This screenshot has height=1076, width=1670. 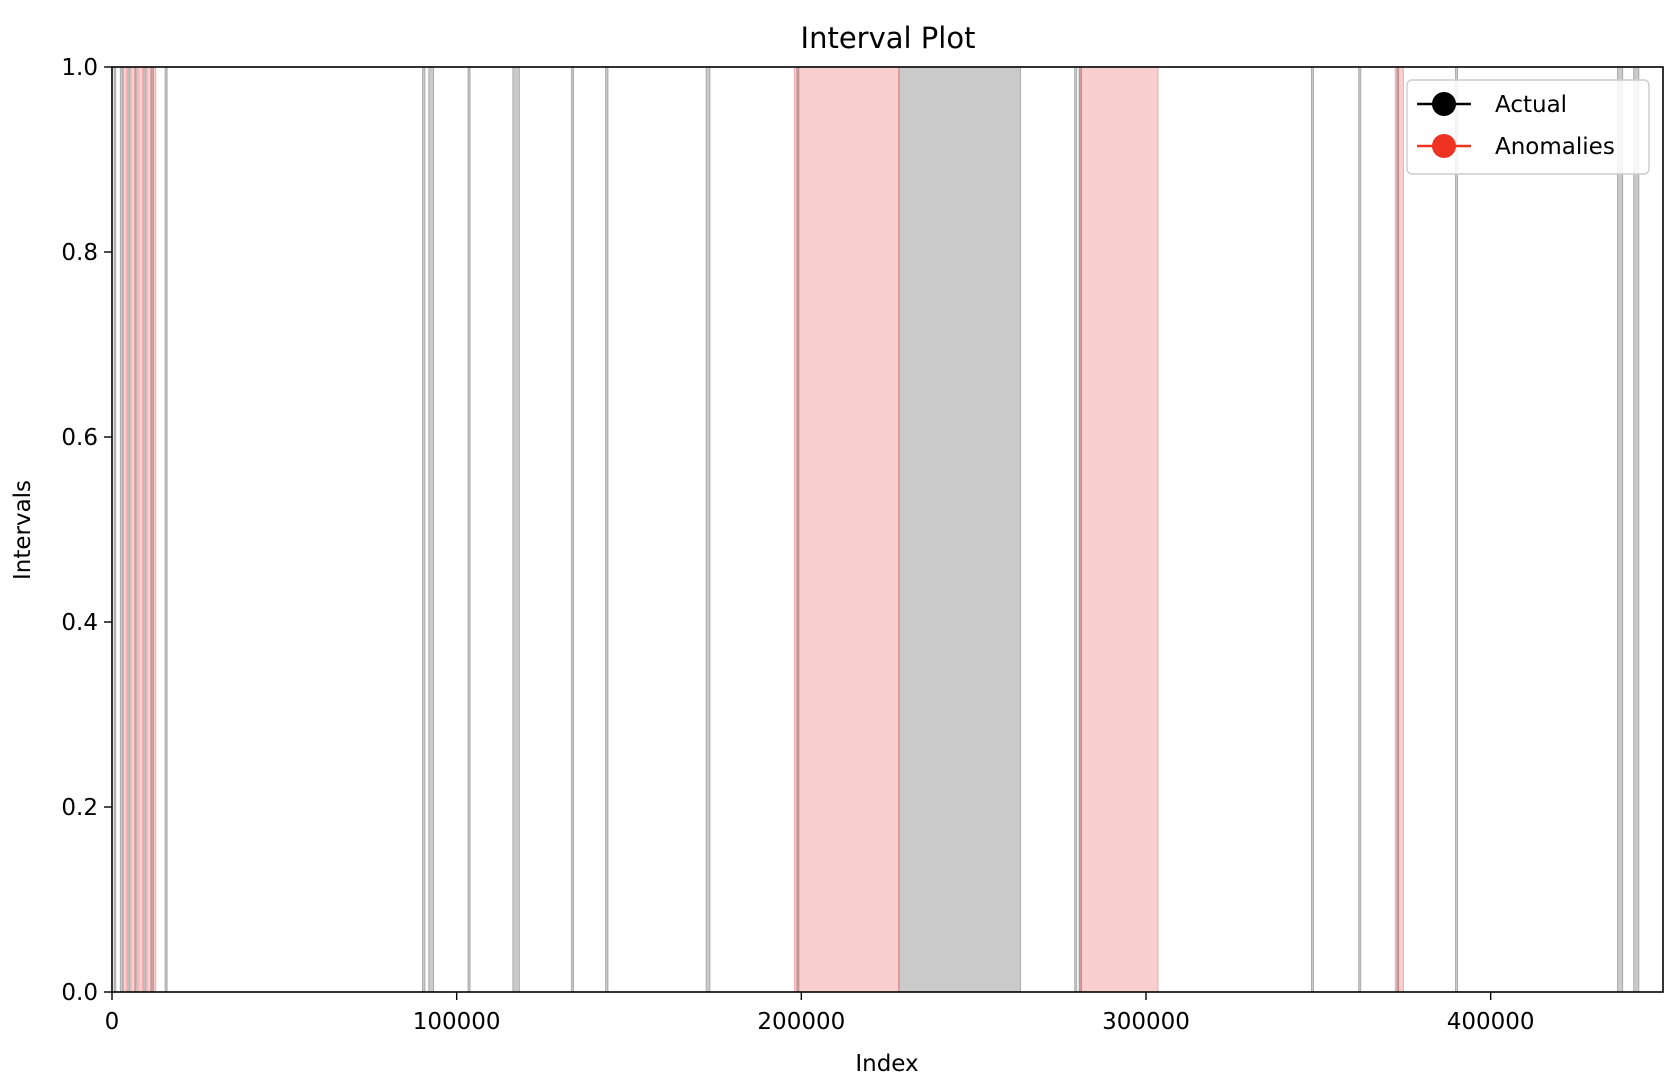 I want to click on legend-item-anomalies: Anomalies, so click(x=1516, y=147).